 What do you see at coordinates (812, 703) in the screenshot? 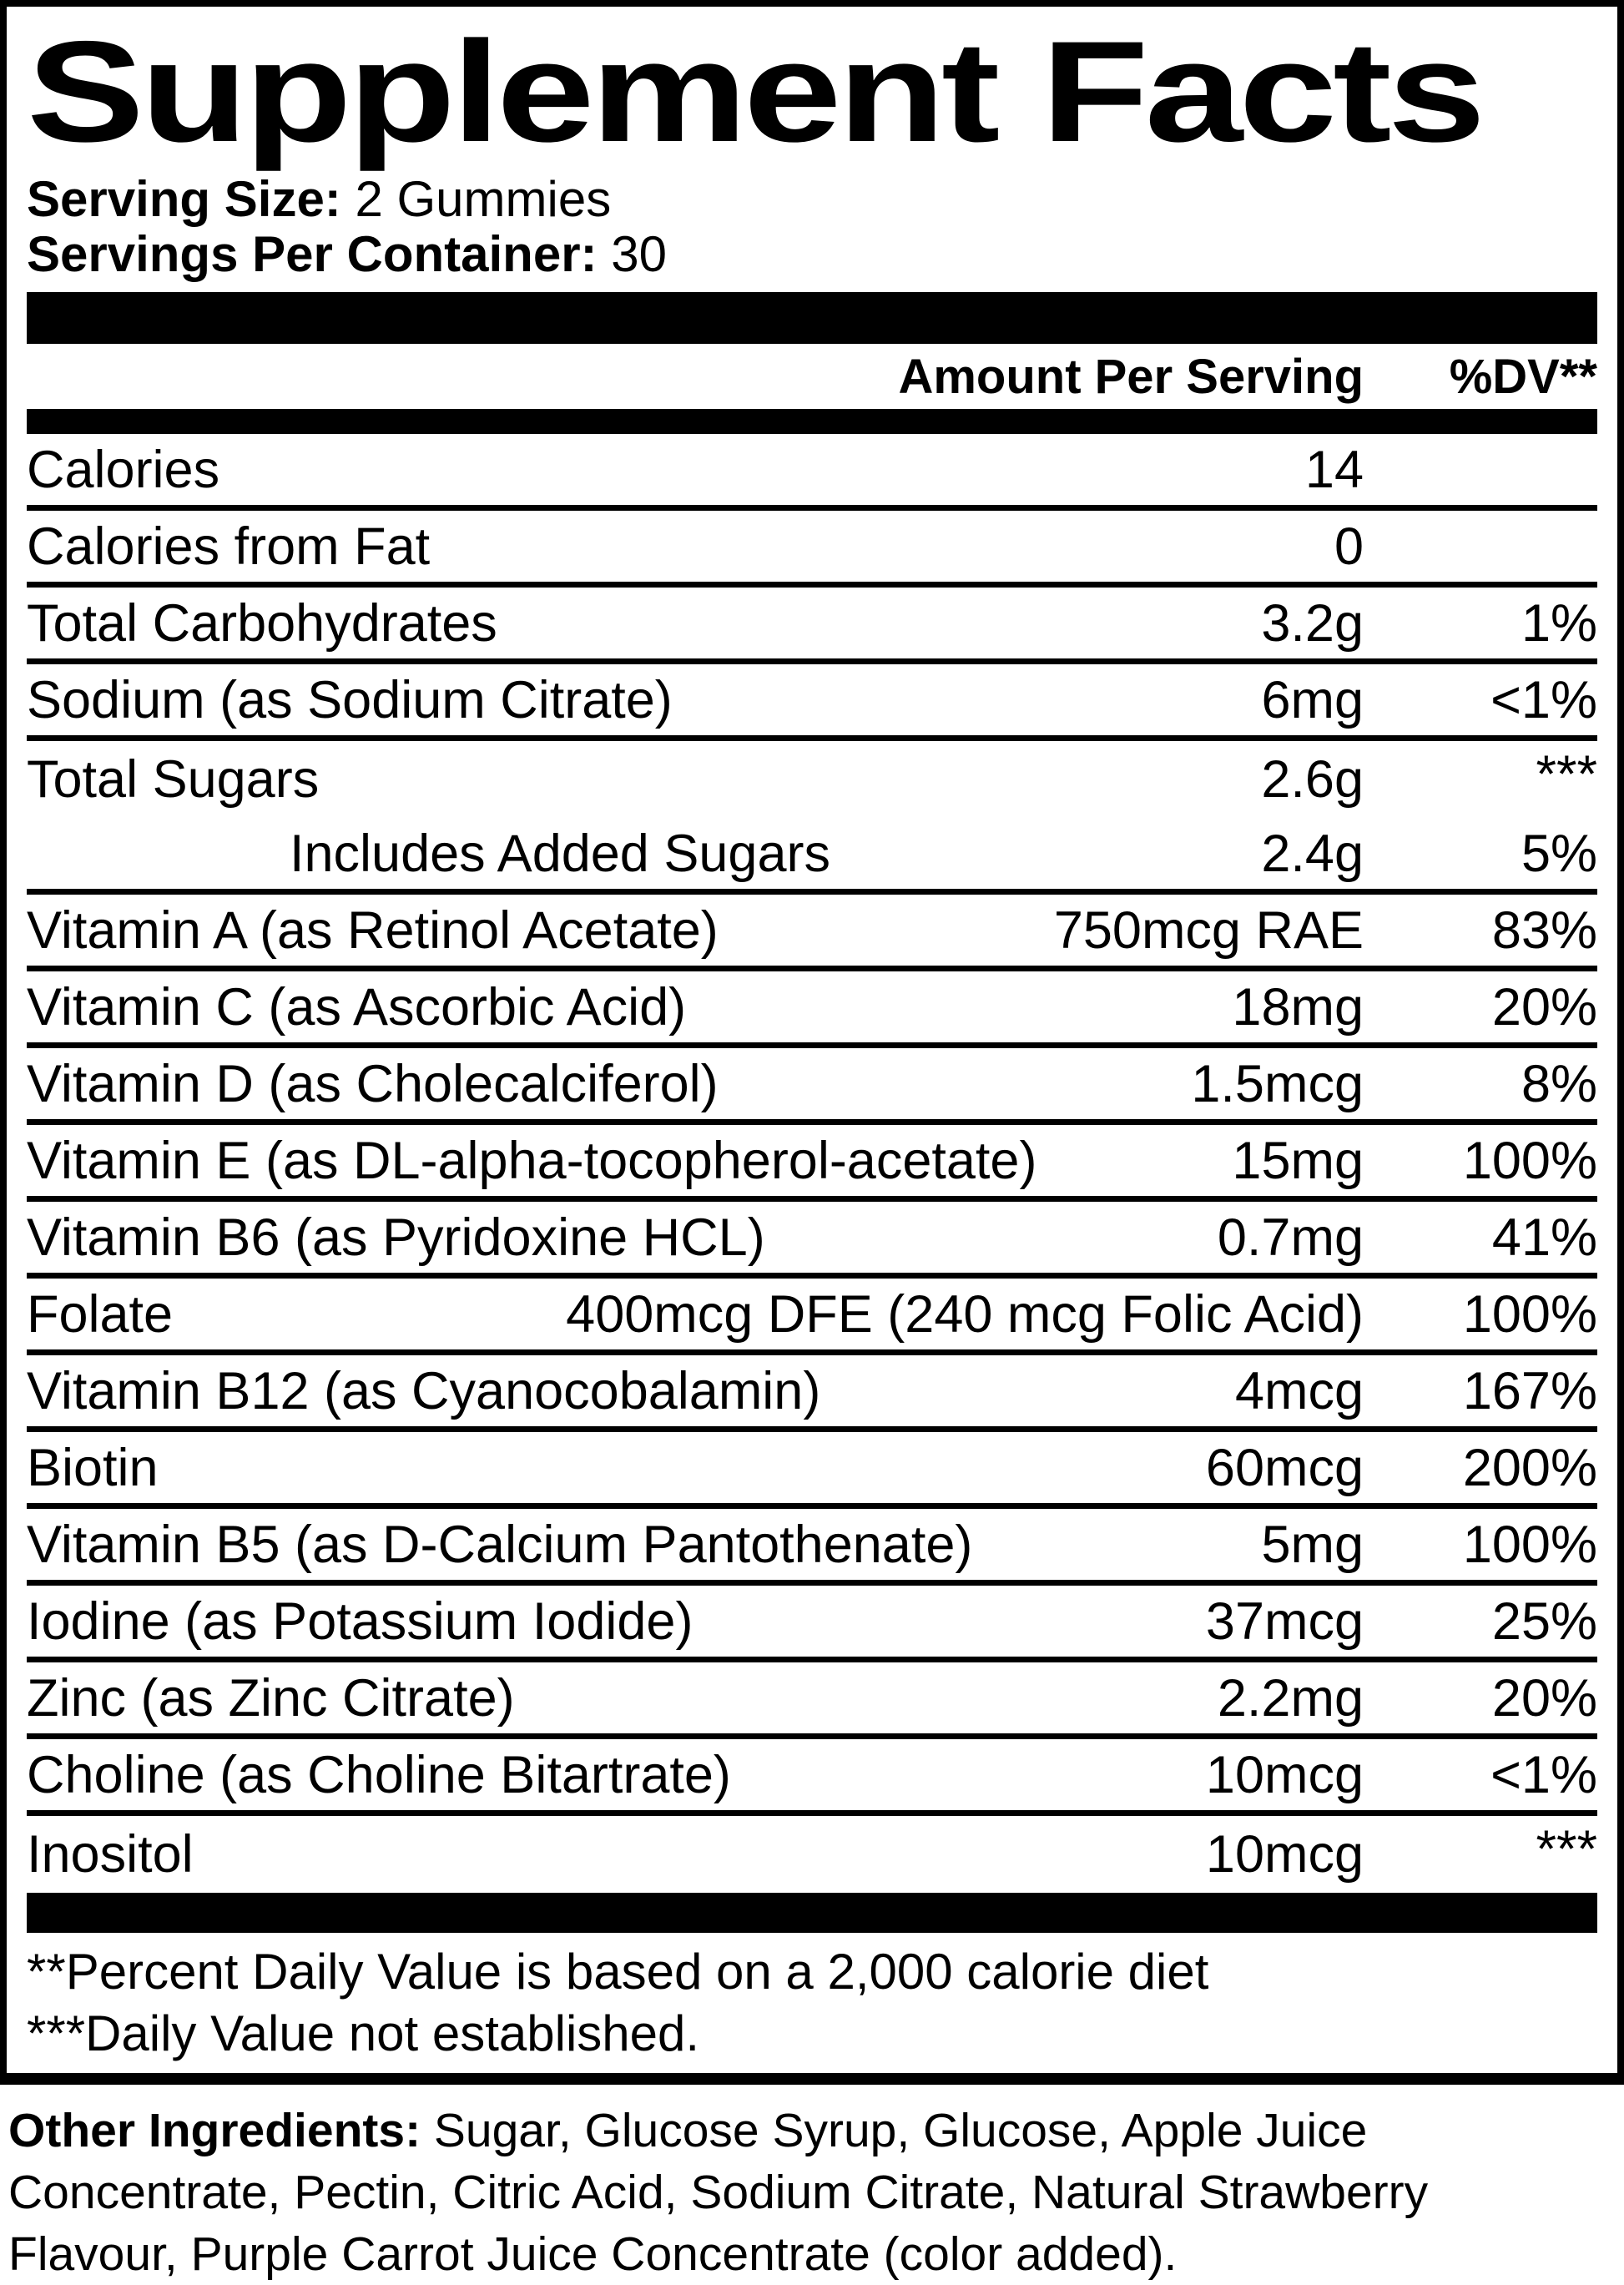
I see `table-row: Sodium (as Sodium Citrate) 6mg <1%` at bounding box center [812, 703].